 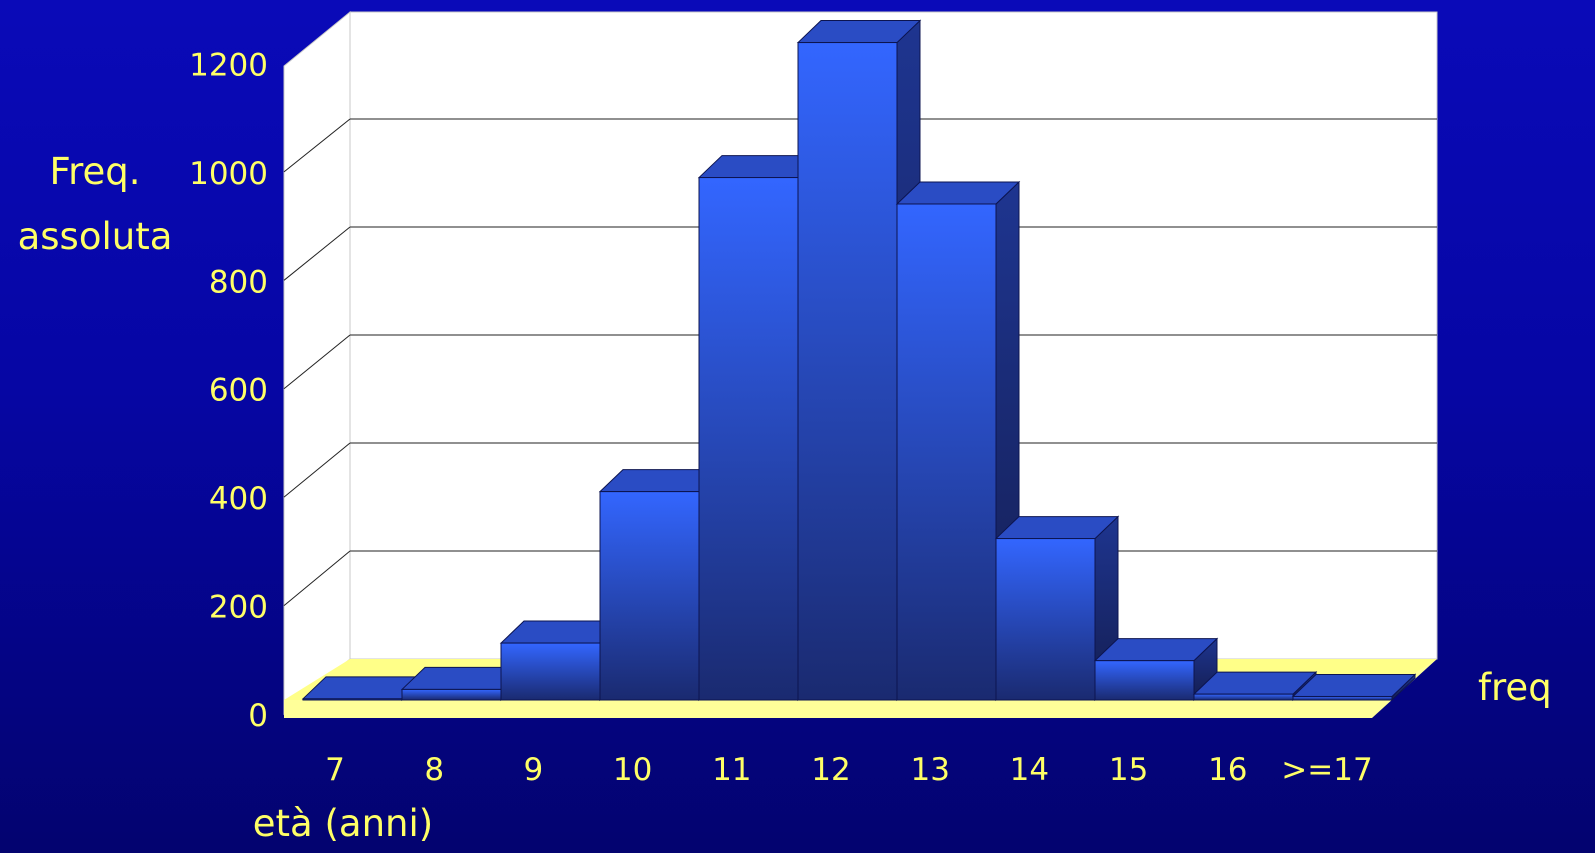 I want to click on x-tick-7: 7, so click(x=335, y=770).